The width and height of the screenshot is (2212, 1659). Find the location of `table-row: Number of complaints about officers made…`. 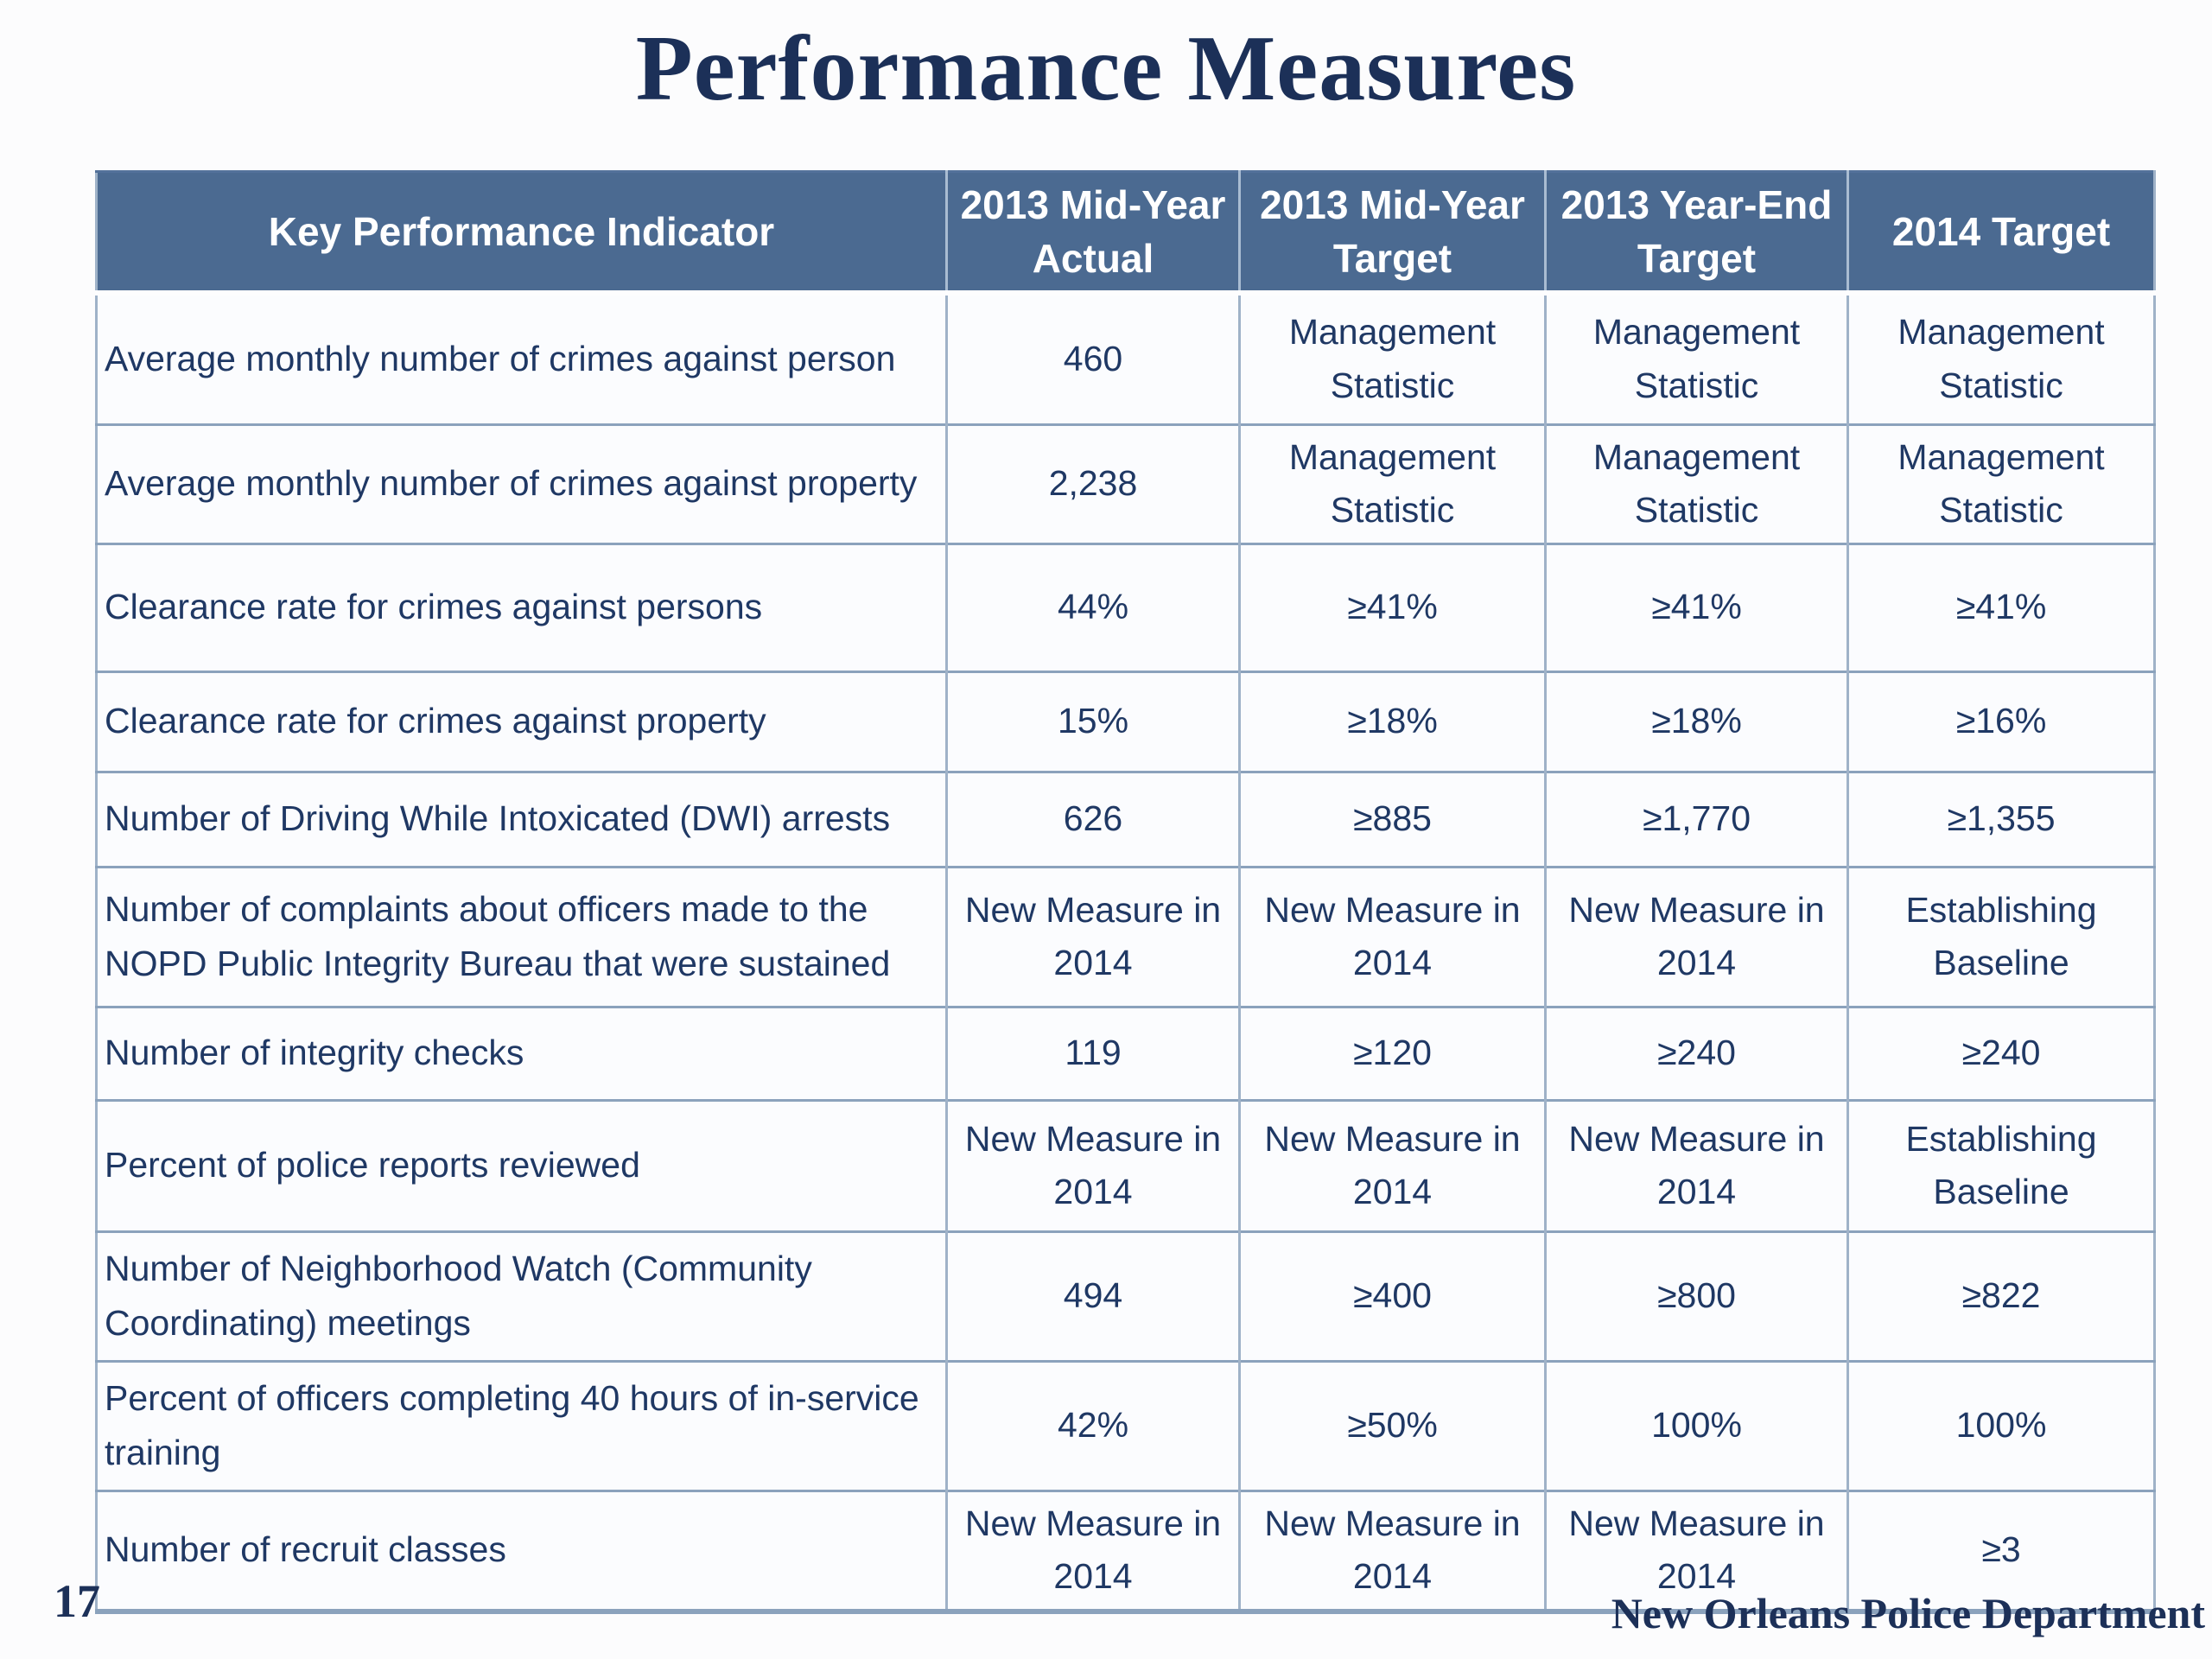

table-row: Number of complaints about officers made… is located at coordinates (1125, 936).